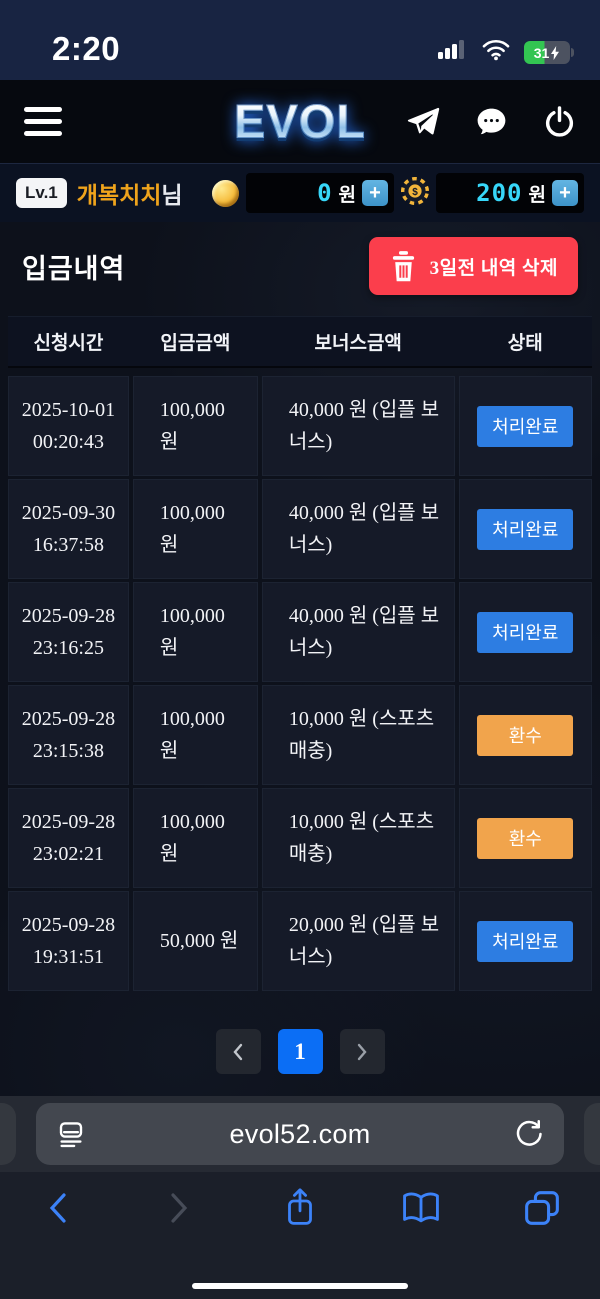 The image size is (600, 1299). I want to click on power-icon, so click(559, 122).